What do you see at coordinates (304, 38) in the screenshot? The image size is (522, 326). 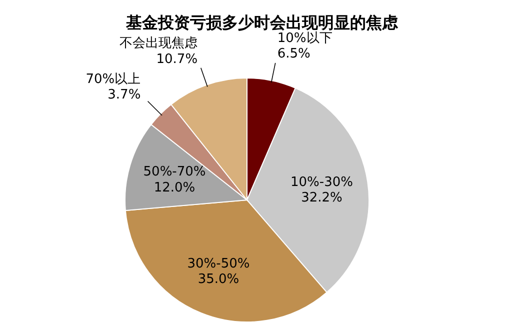 I see `slice-label: 10%以下` at bounding box center [304, 38].